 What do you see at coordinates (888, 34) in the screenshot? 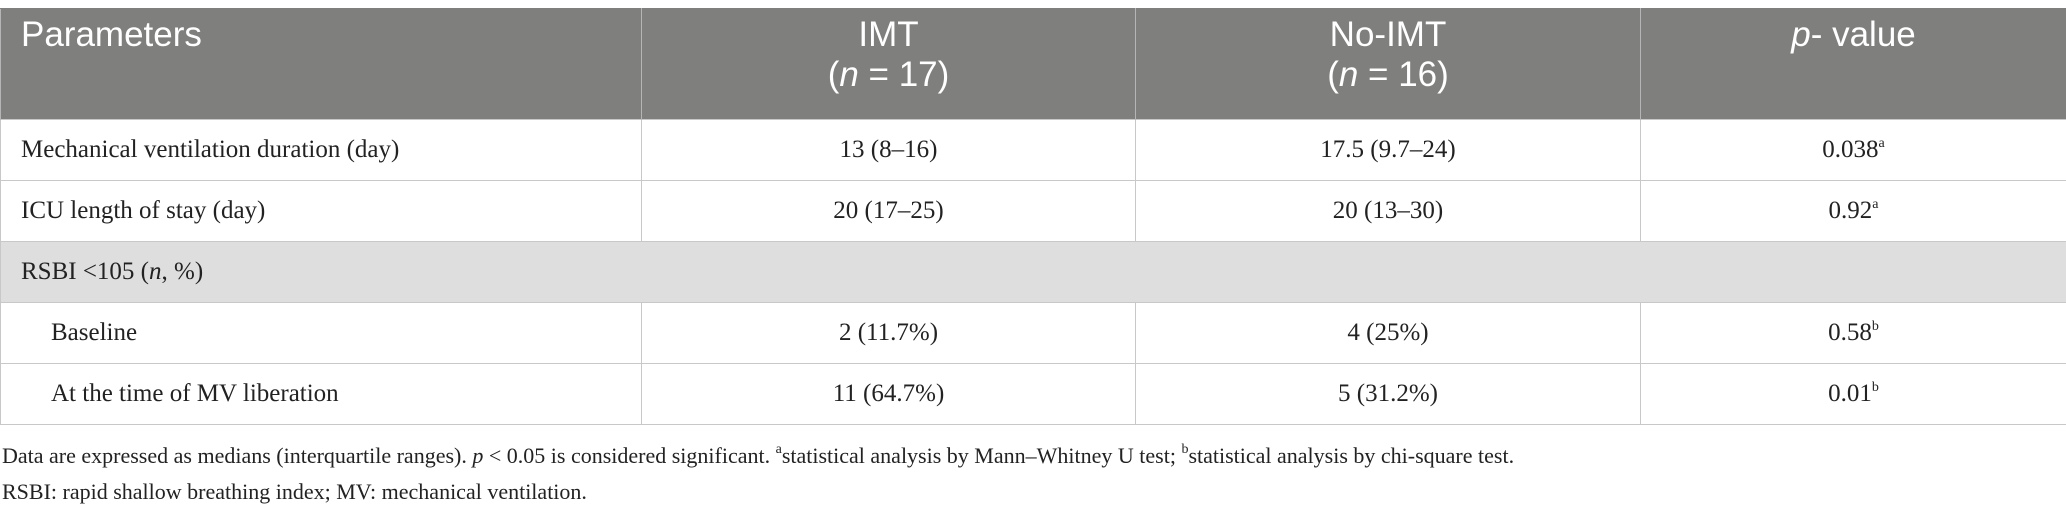
I see `header-imt-title: IMT` at bounding box center [888, 34].